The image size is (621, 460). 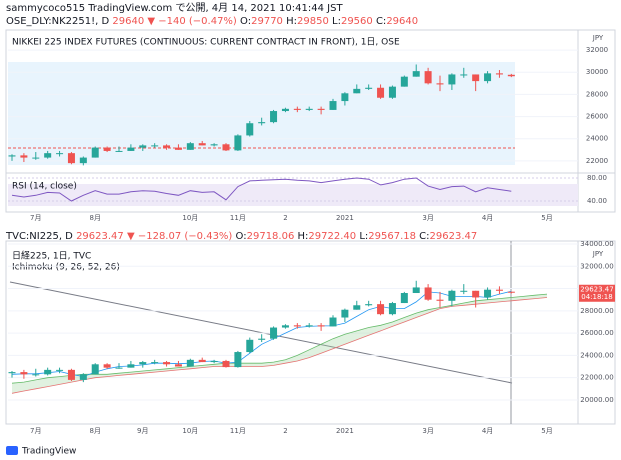 What do you see at coordinates (66, 268) in the screenshot?
I see `indicator-title: Ichimoku (9, 26, 52, 26)` at bounding box center [66, 268].